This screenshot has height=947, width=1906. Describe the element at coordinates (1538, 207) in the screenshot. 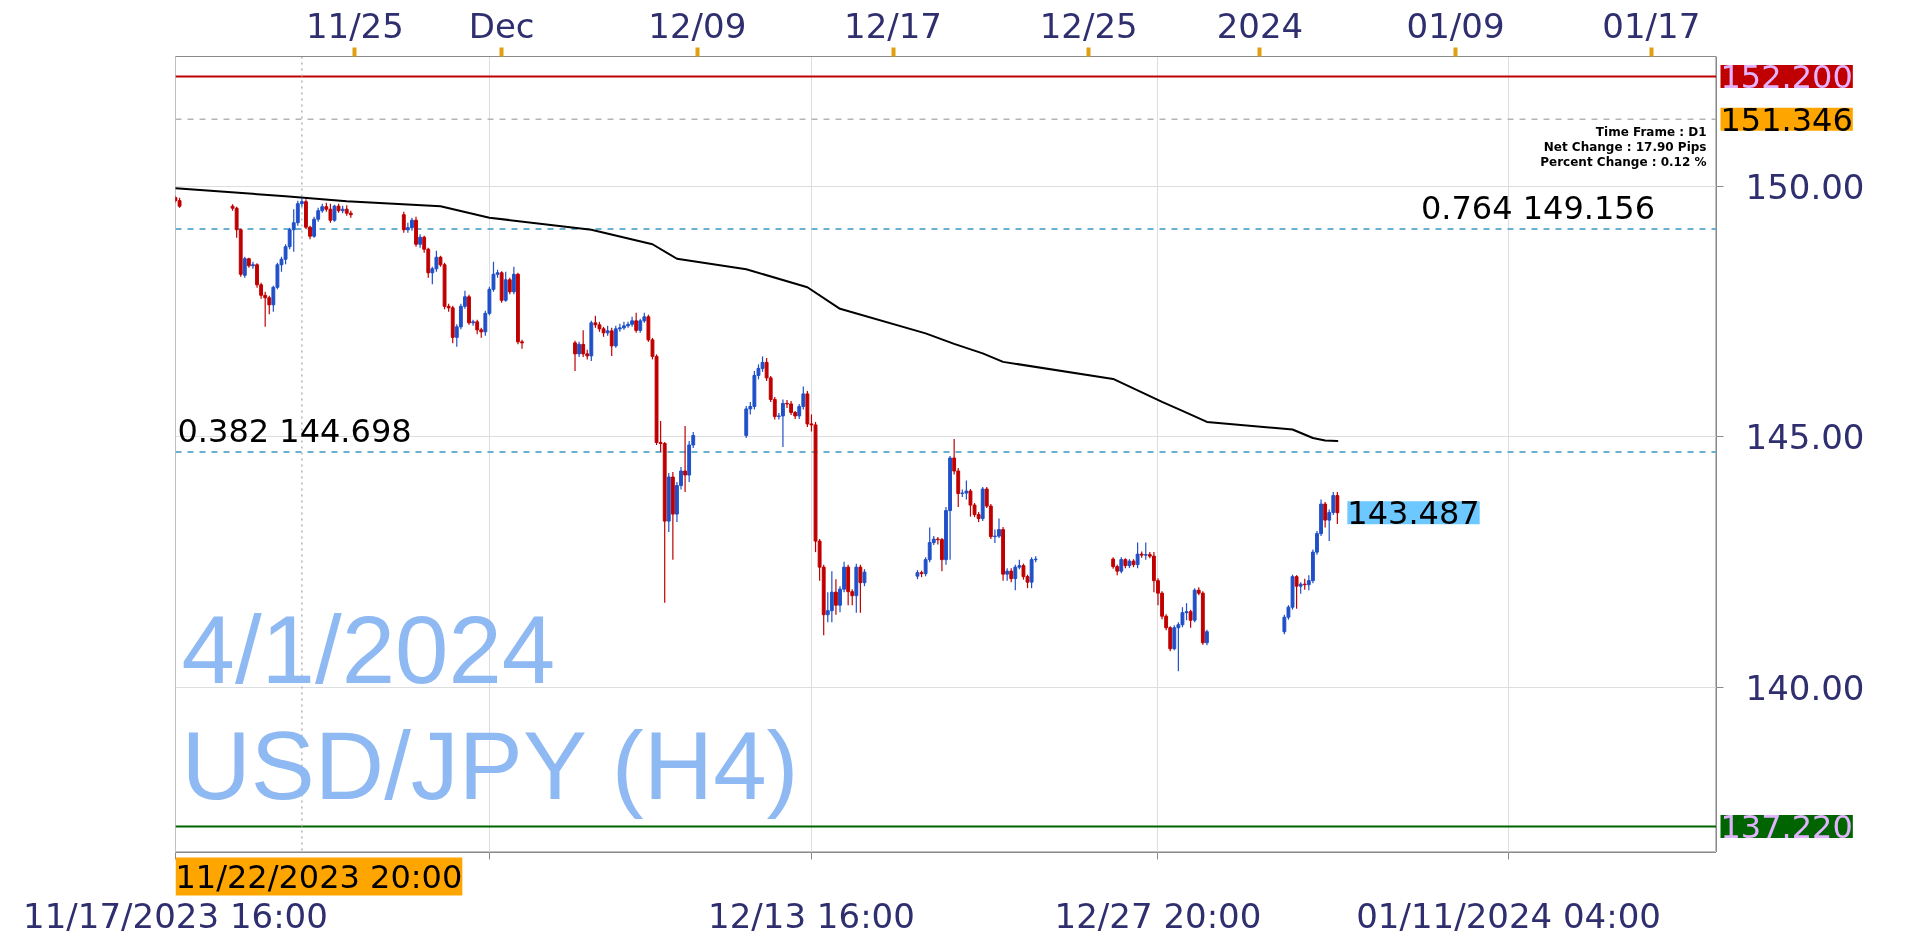

I see `annotation: 0.764 149.156` at that location.